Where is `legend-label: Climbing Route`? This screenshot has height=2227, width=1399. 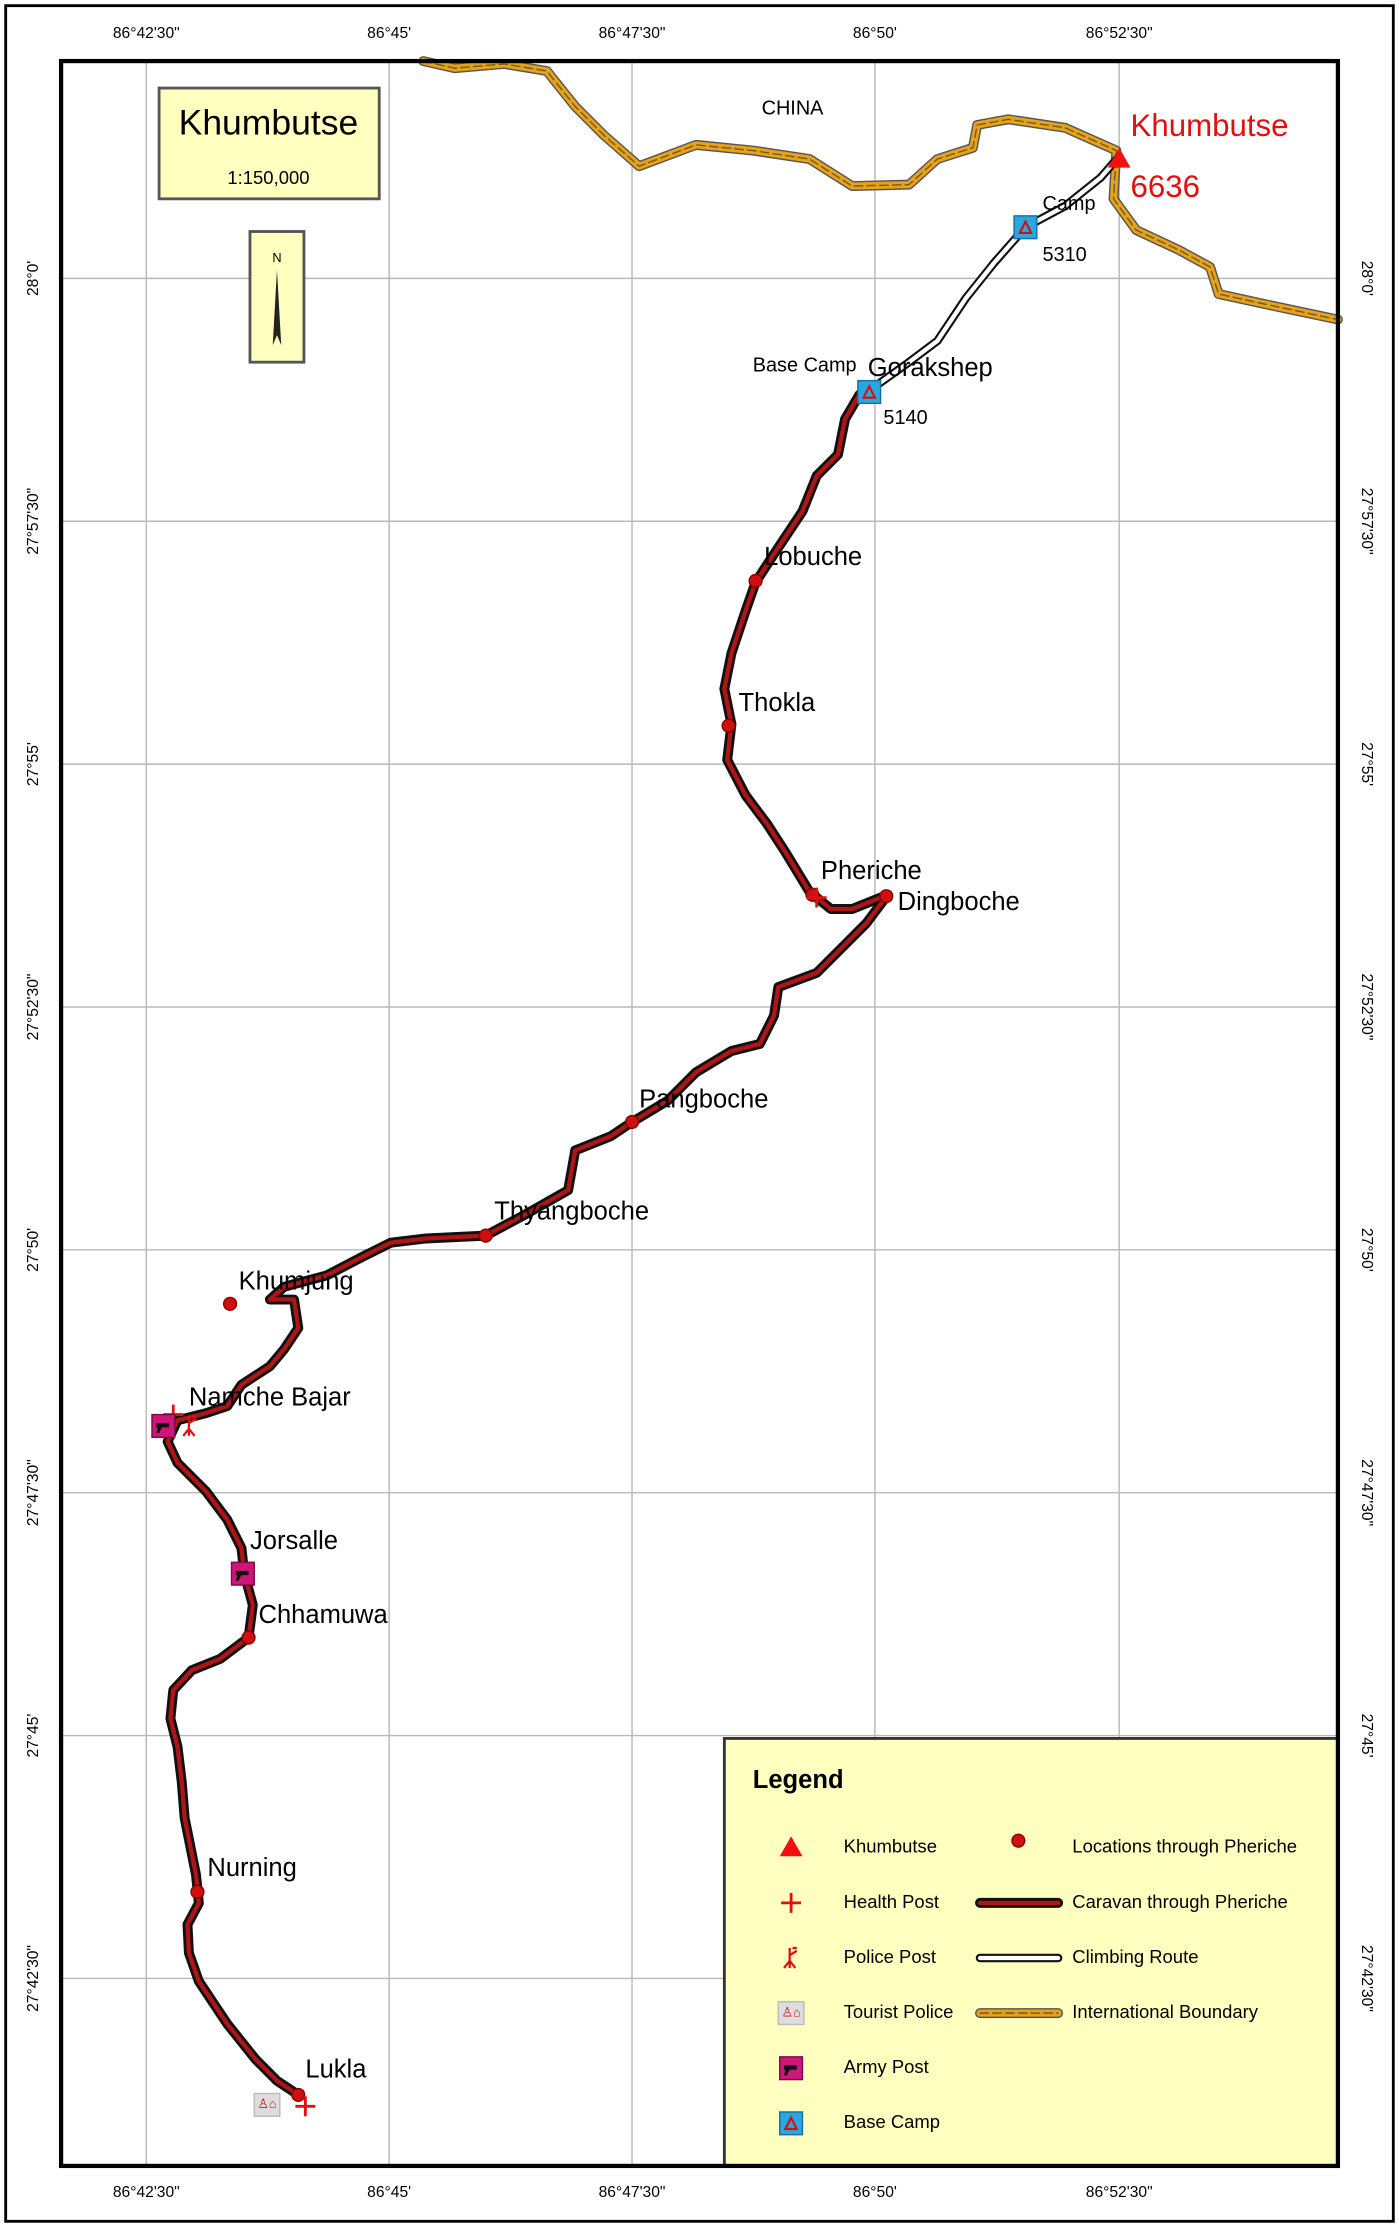 legend-label: Climbing Route is located at coordinates (1135, 1956).